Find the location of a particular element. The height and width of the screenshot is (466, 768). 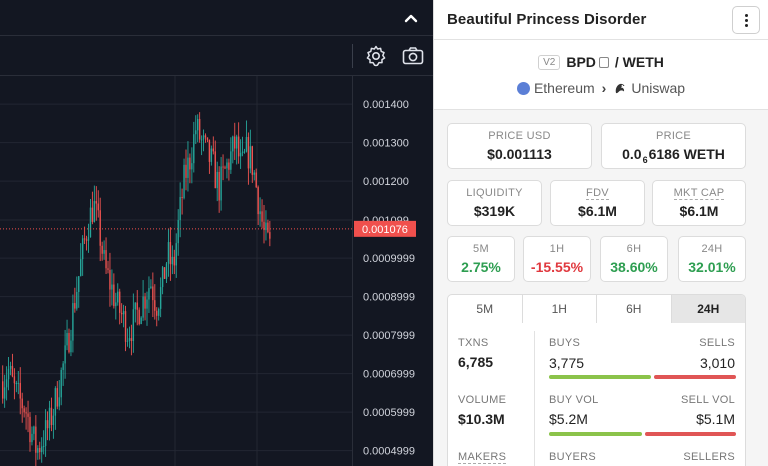

sells-value: 3,010 is located at coordinates (717, 363).